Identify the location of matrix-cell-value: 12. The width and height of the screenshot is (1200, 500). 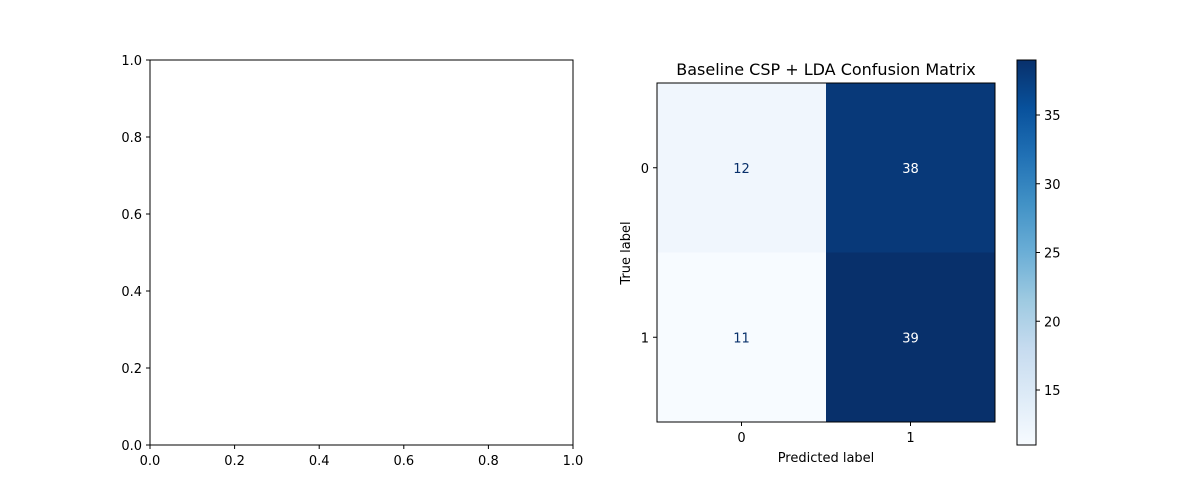
(741, 169).